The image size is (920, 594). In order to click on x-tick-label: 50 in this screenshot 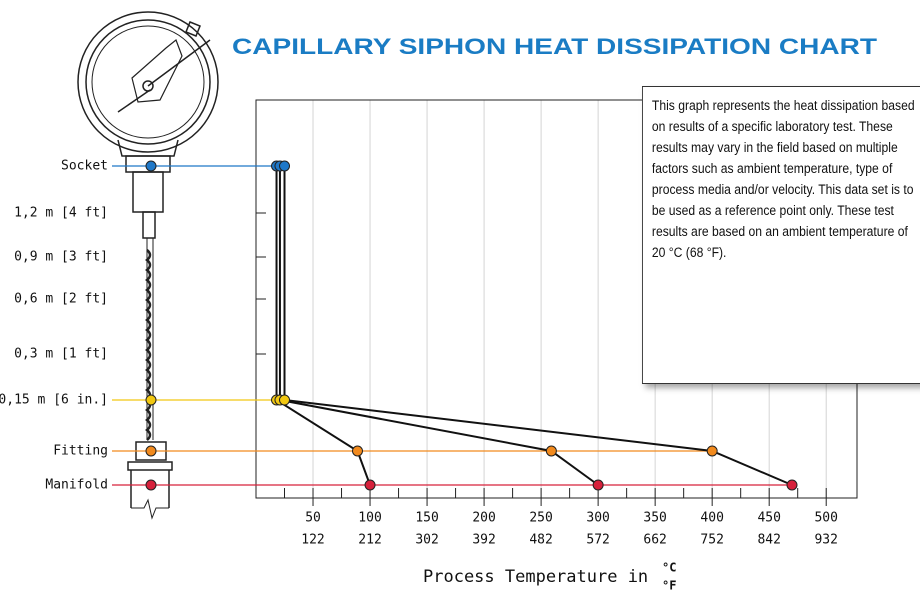, I will do `click(313, 518)`.